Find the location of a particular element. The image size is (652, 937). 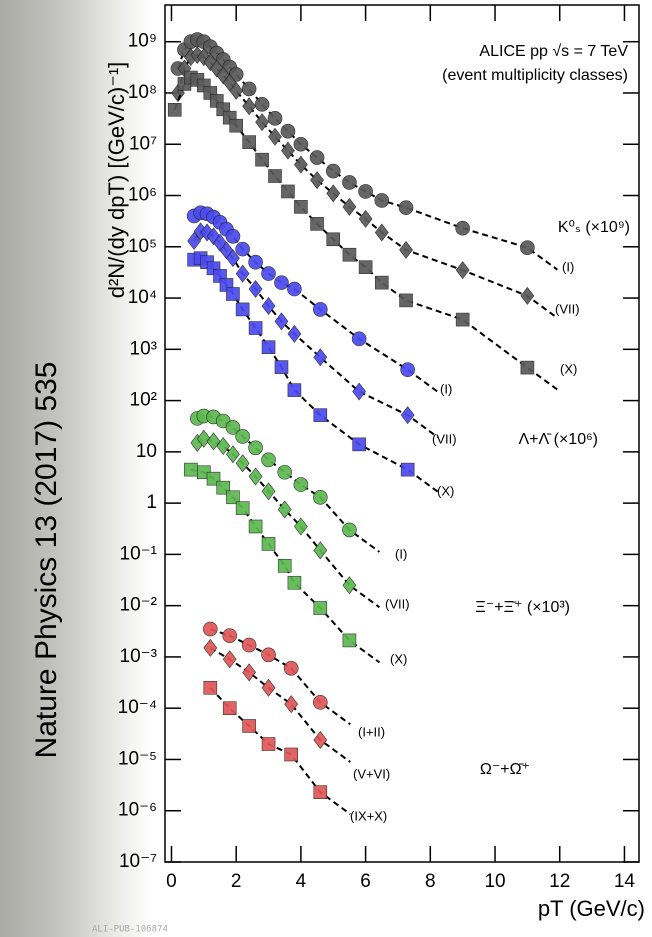

species-label: K⁰ₛ (×10⁹) is located at coordinates (594, 227).